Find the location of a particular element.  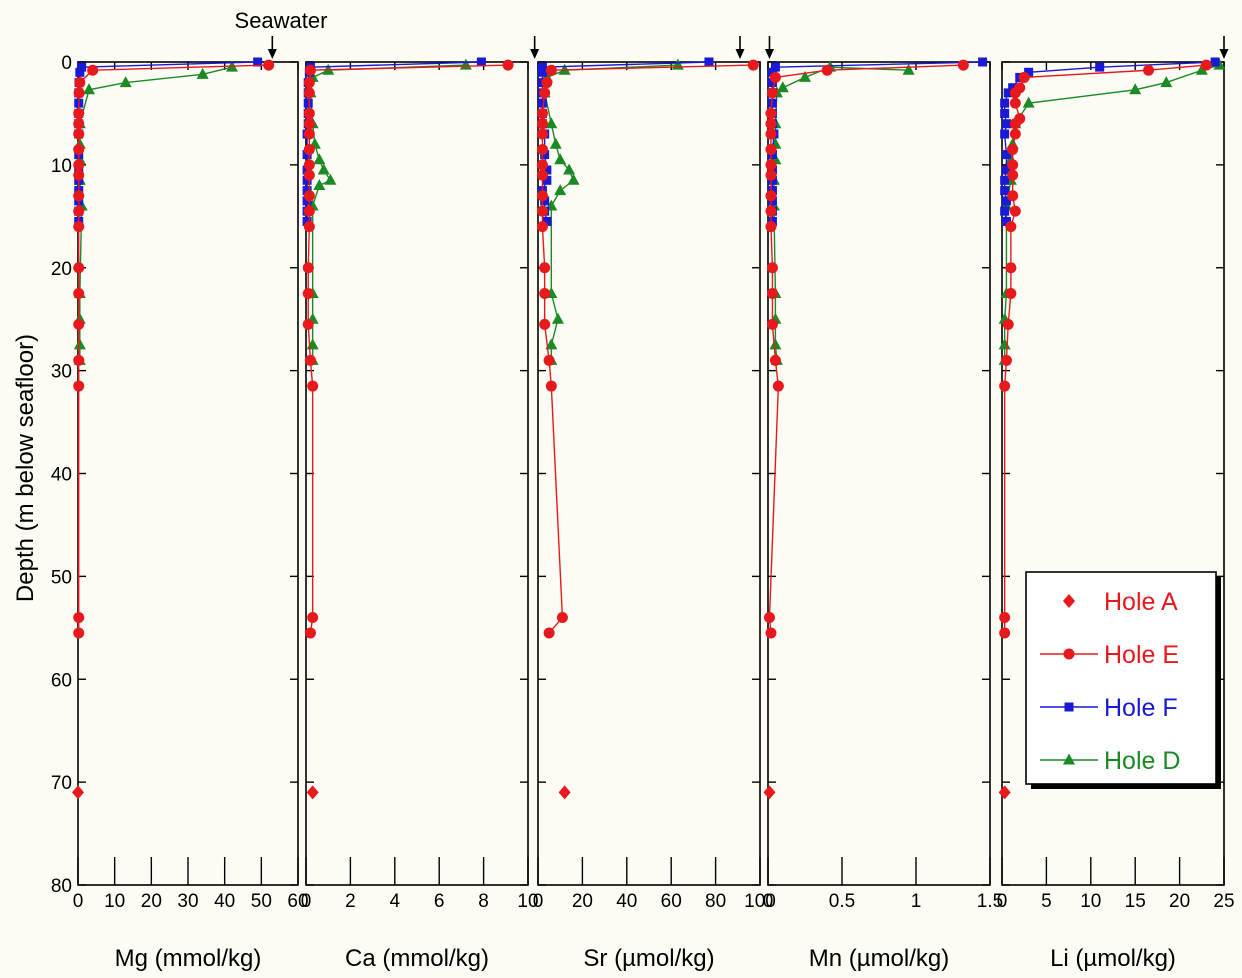

x-axis-label: Li (µmol/kg) is located at coordinates (1113, 958).